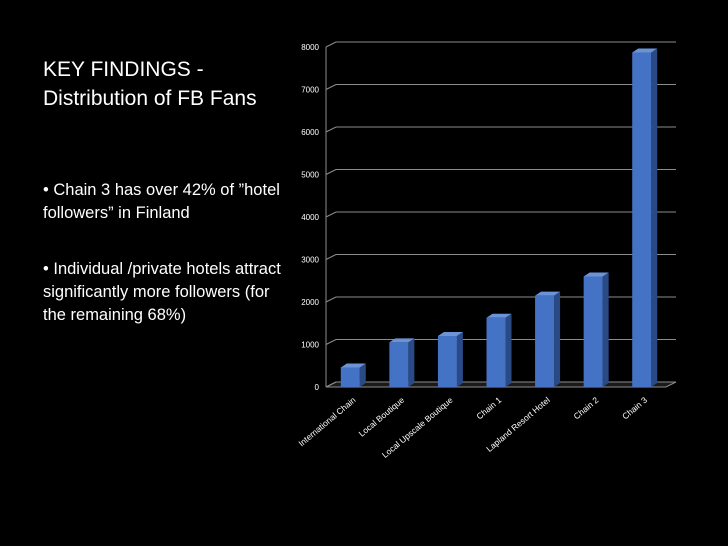  I want to click on y-tick-label: 4000, so click(310, 217).